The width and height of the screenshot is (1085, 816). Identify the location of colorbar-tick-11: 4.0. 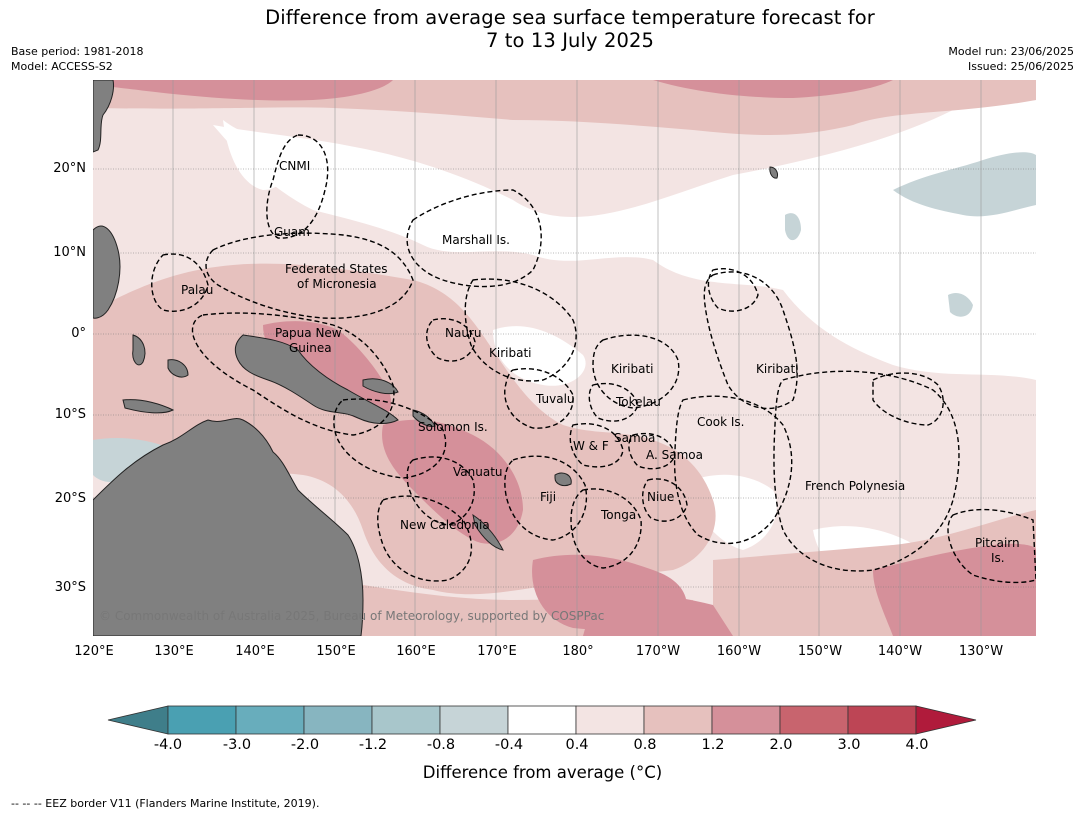
(917, 745).